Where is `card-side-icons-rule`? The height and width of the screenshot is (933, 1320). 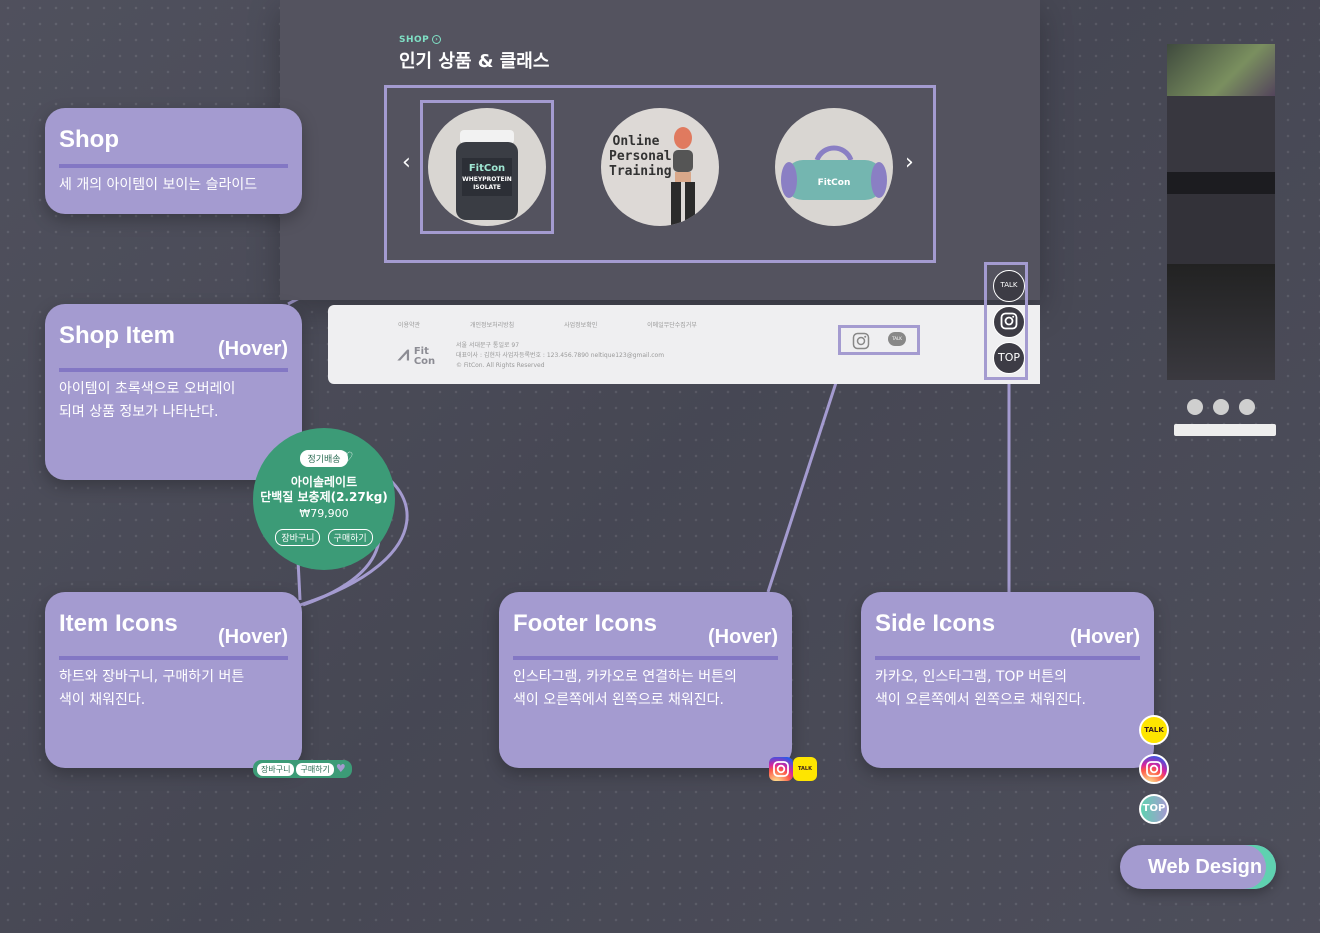
card-side-icons-rule is located at coordinates (1007, 658).